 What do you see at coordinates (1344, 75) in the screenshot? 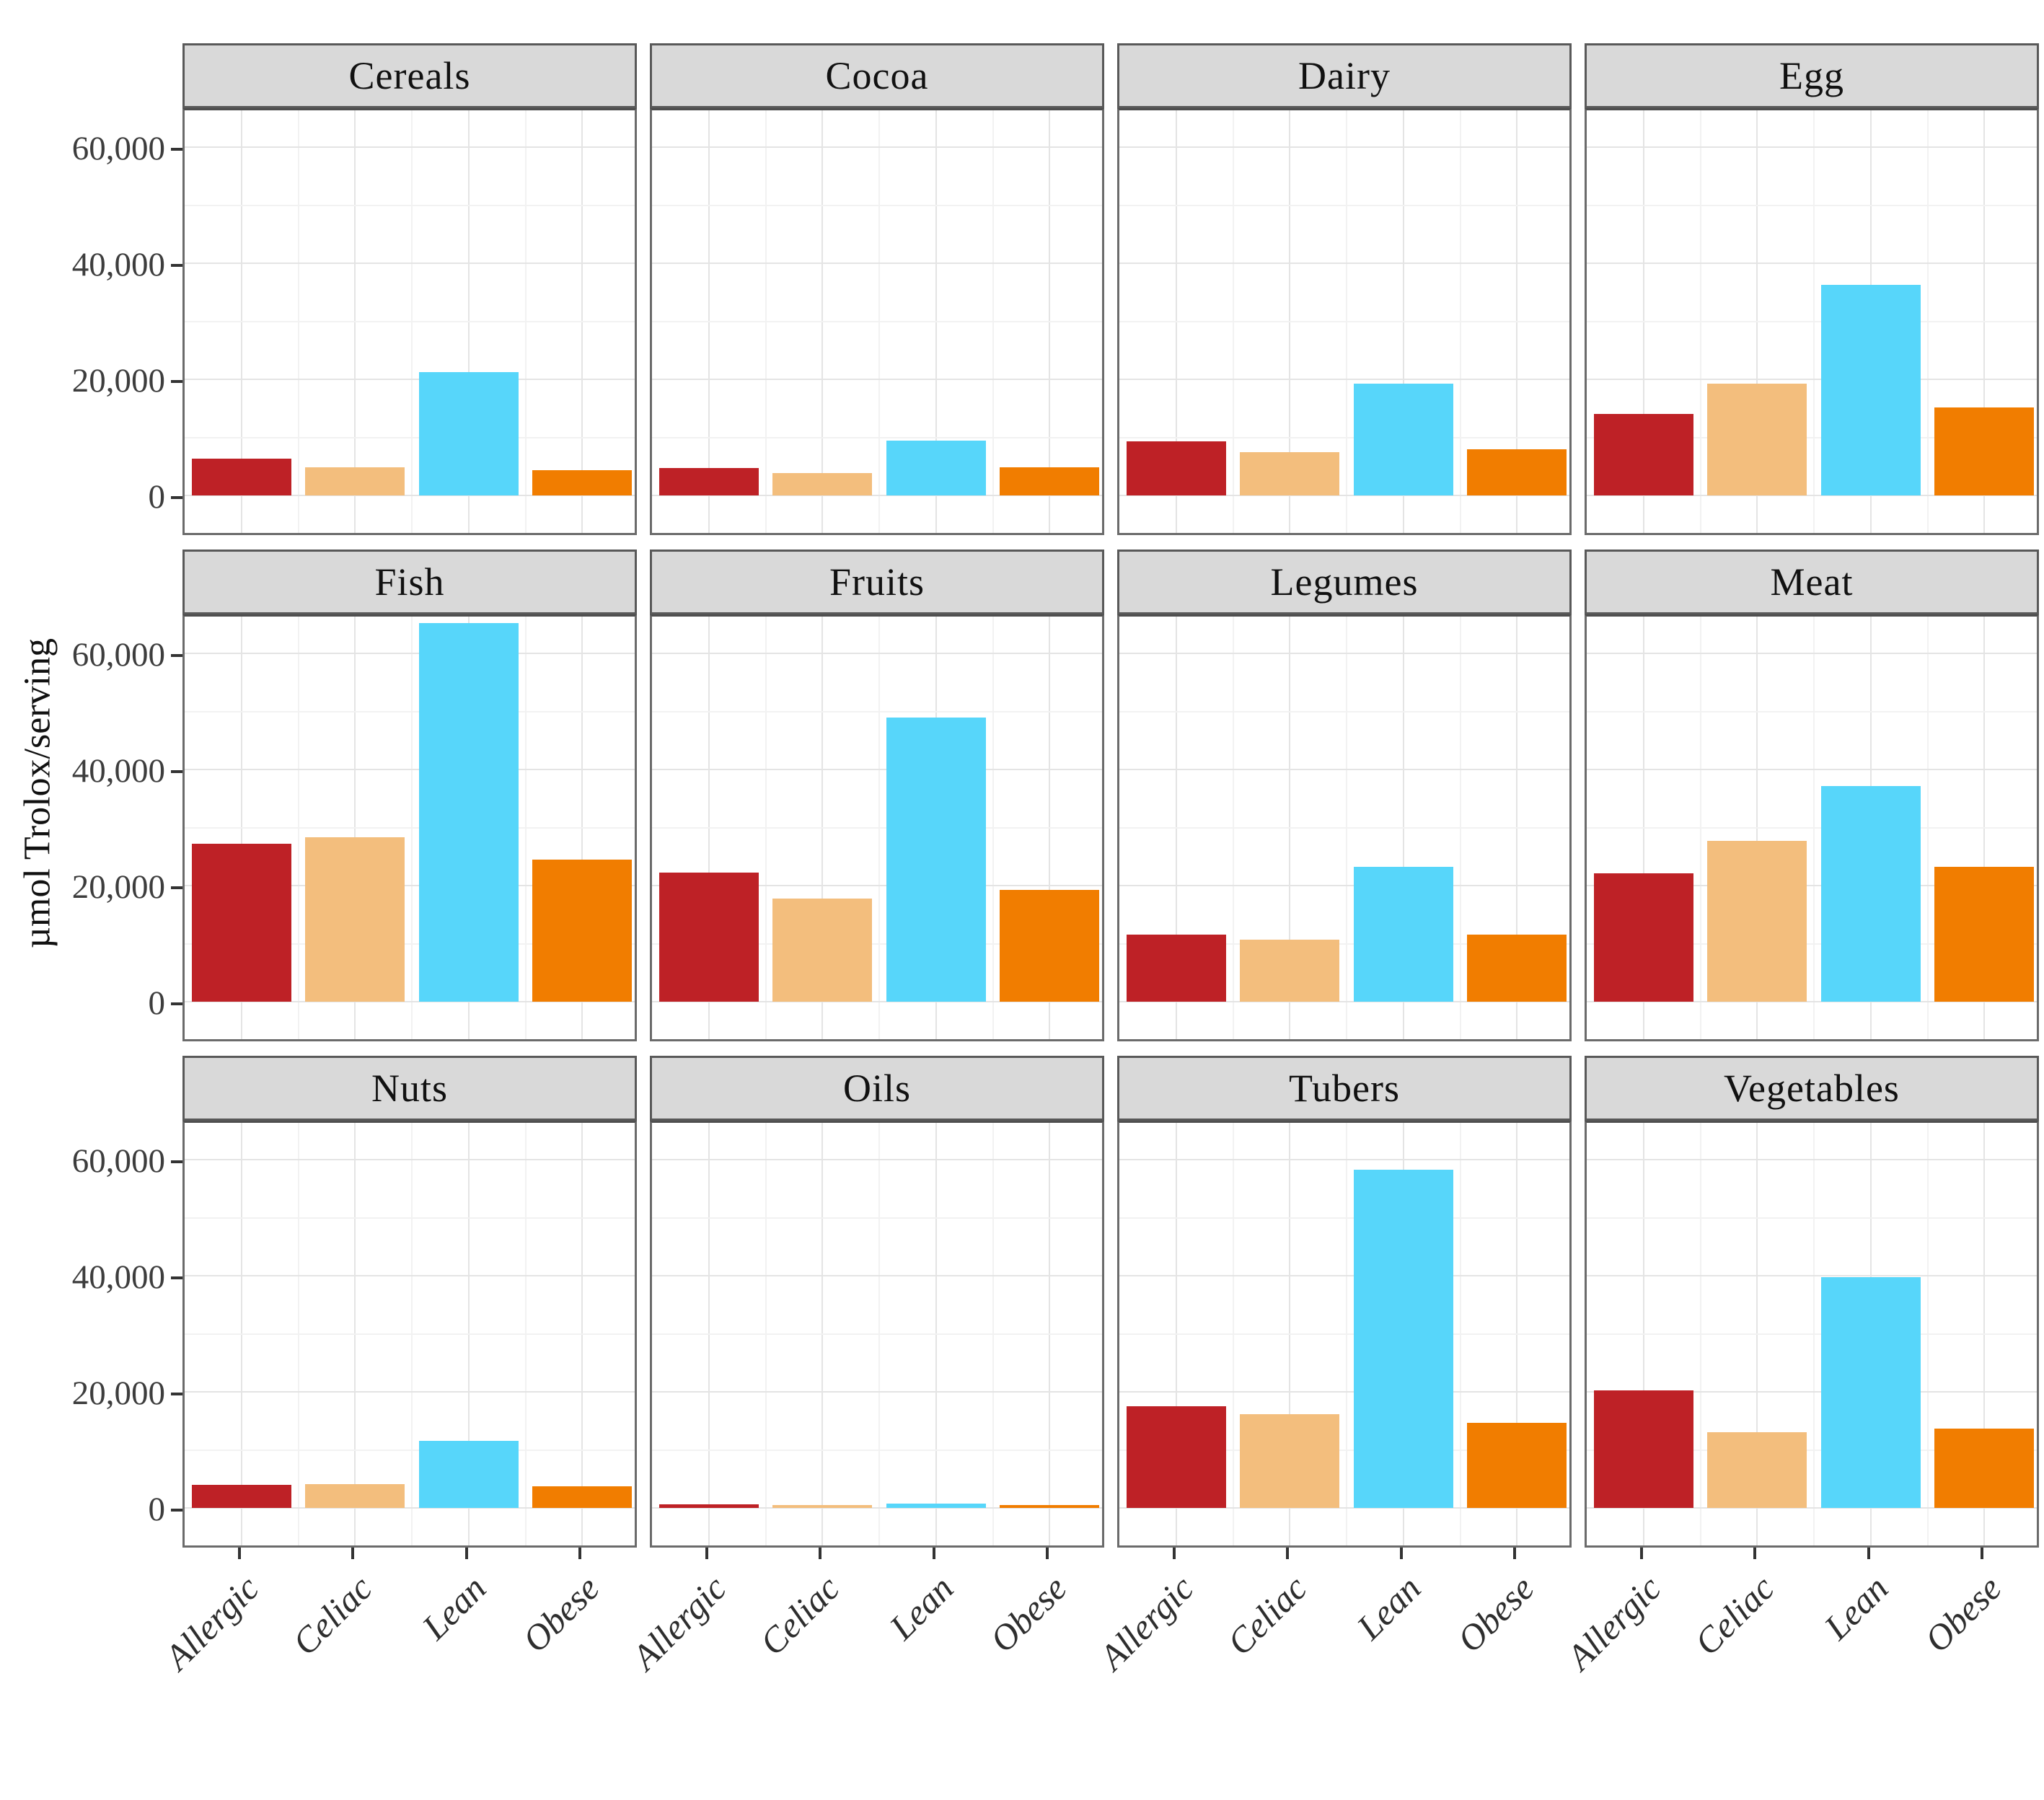
I see `facet-strip-label: Dairy` at bounding box center [1344, 75].